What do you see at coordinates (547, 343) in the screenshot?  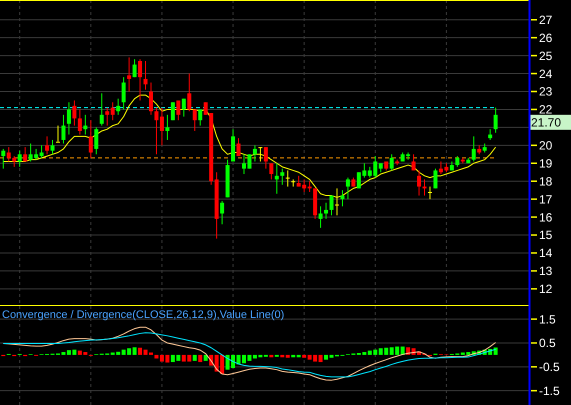 I see `y-tick-label: 0.5` at bounding box center [547, 343].